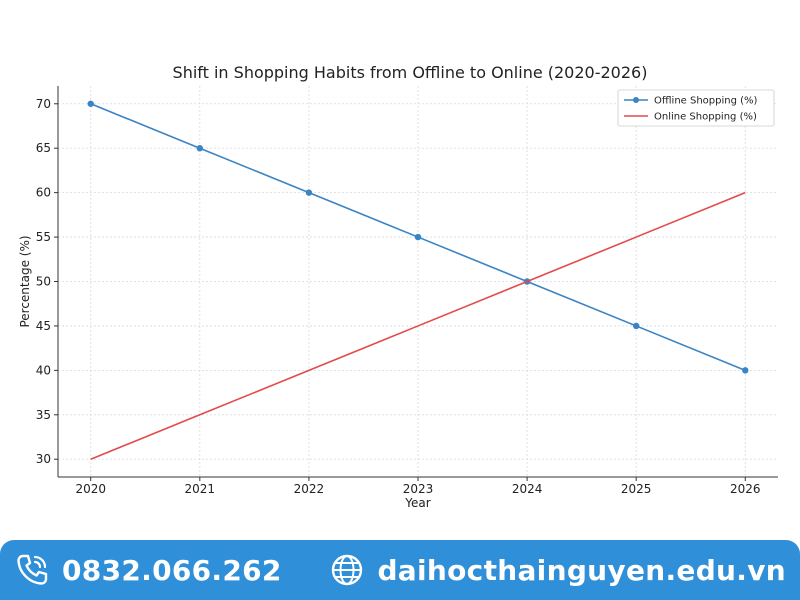 This screenshot has width=800, height=600. What do you see at coordinates (43, 459) in the screenshot?
I see `y-tick-label: 30` at bounding box center [43, 459].